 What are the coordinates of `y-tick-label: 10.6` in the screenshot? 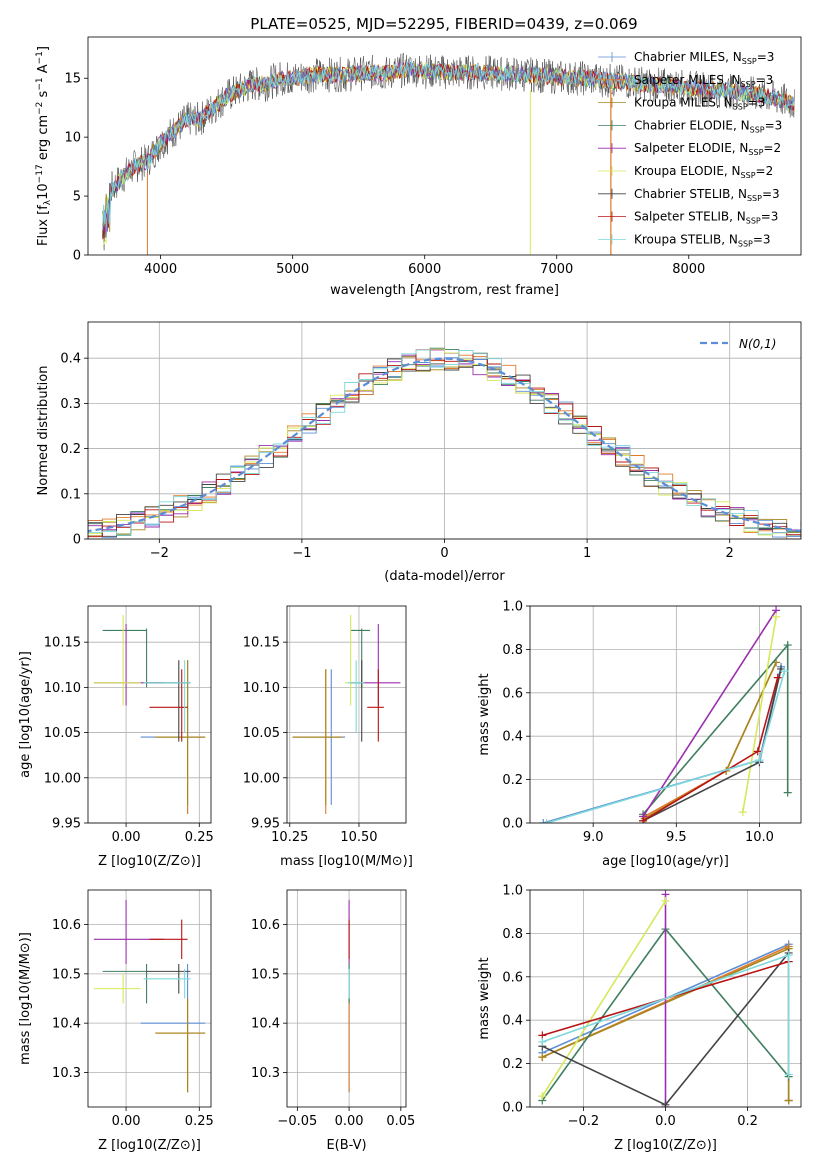 It's located at (66, 925).